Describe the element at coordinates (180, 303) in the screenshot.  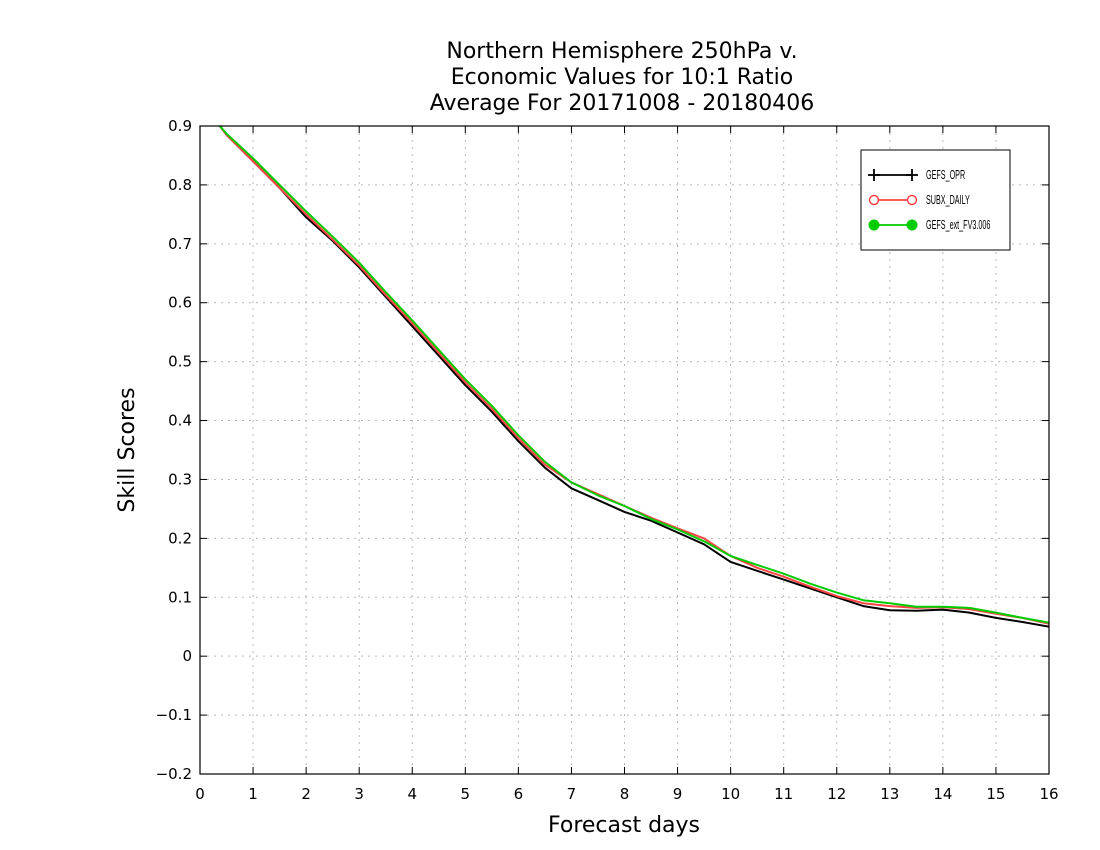
I see `y-tick-label: 0.6` at that location.